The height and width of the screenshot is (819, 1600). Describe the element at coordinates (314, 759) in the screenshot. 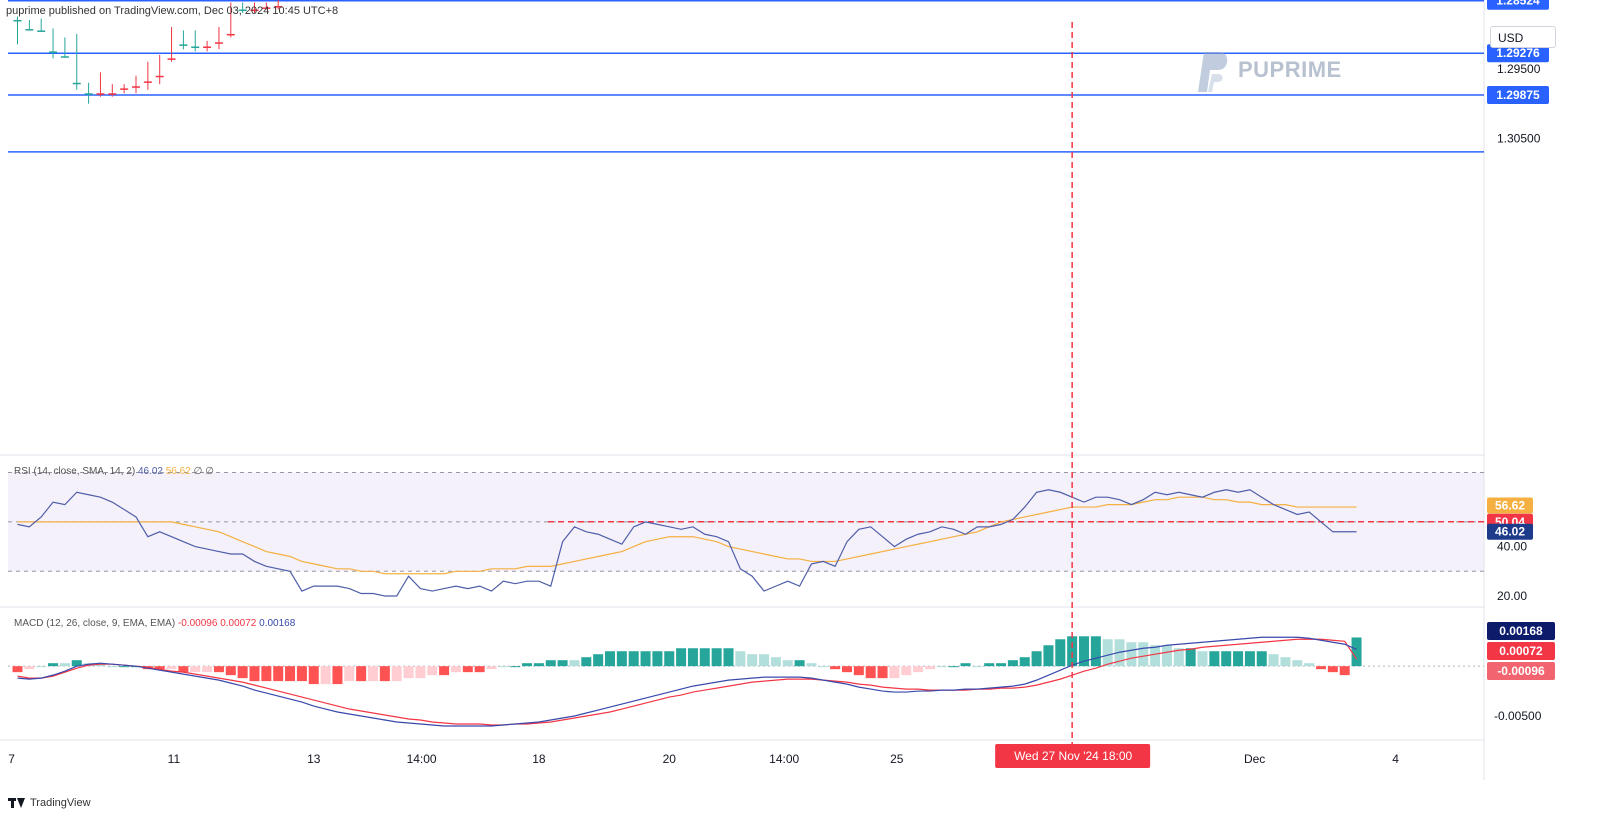

I see `time-tick-2: 13` at that location.